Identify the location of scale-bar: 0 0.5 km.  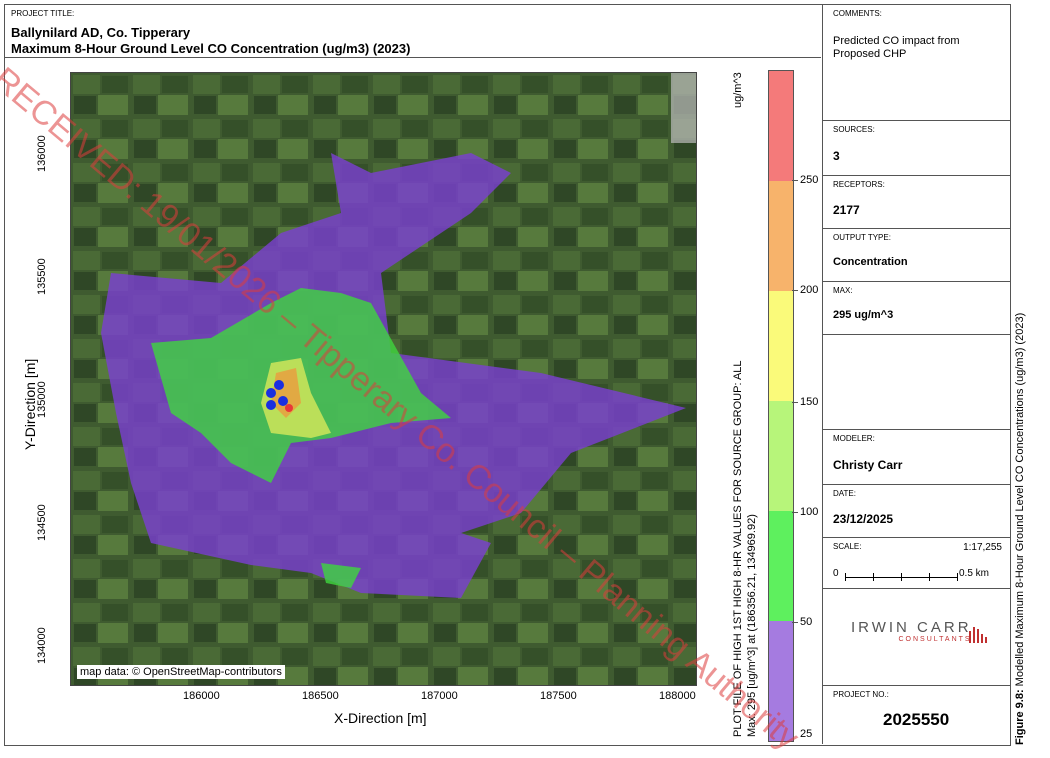
(918, 575).